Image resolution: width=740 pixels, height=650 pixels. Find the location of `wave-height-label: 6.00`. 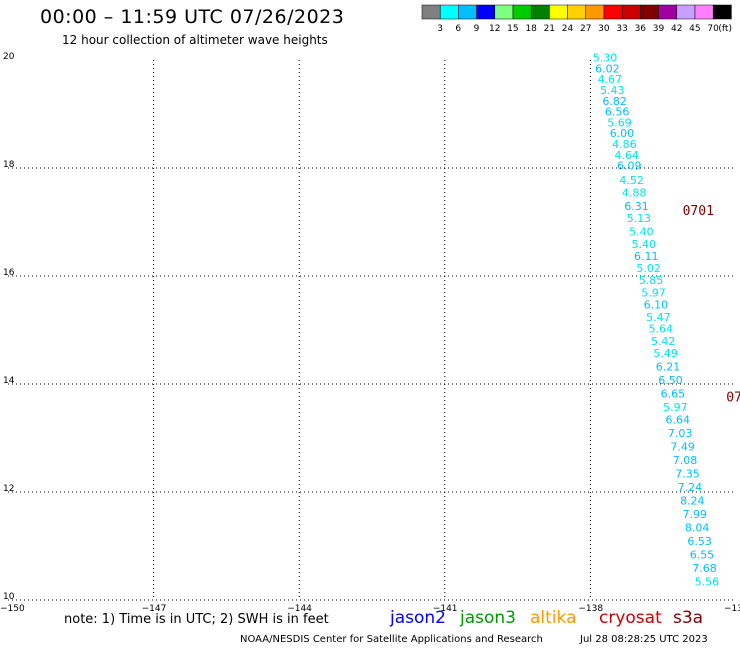

wave-height-label: 6.00 is located at coordinates (622, 133).